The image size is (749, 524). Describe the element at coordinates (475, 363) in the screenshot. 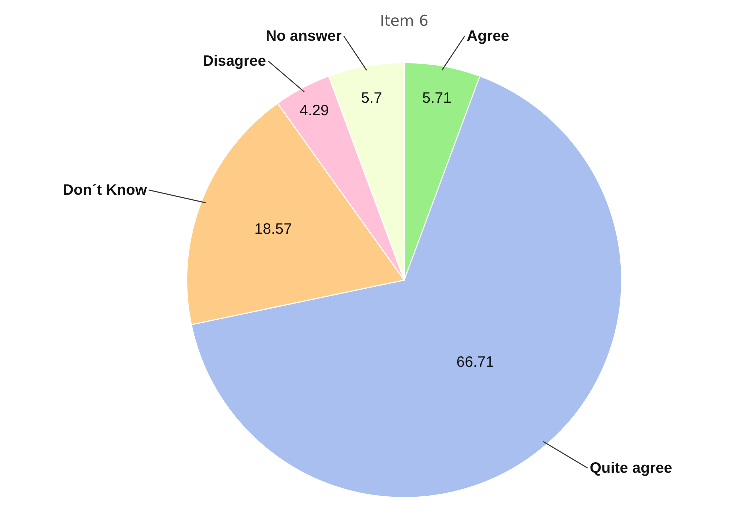

I see `data-label: 66.71` at that location.